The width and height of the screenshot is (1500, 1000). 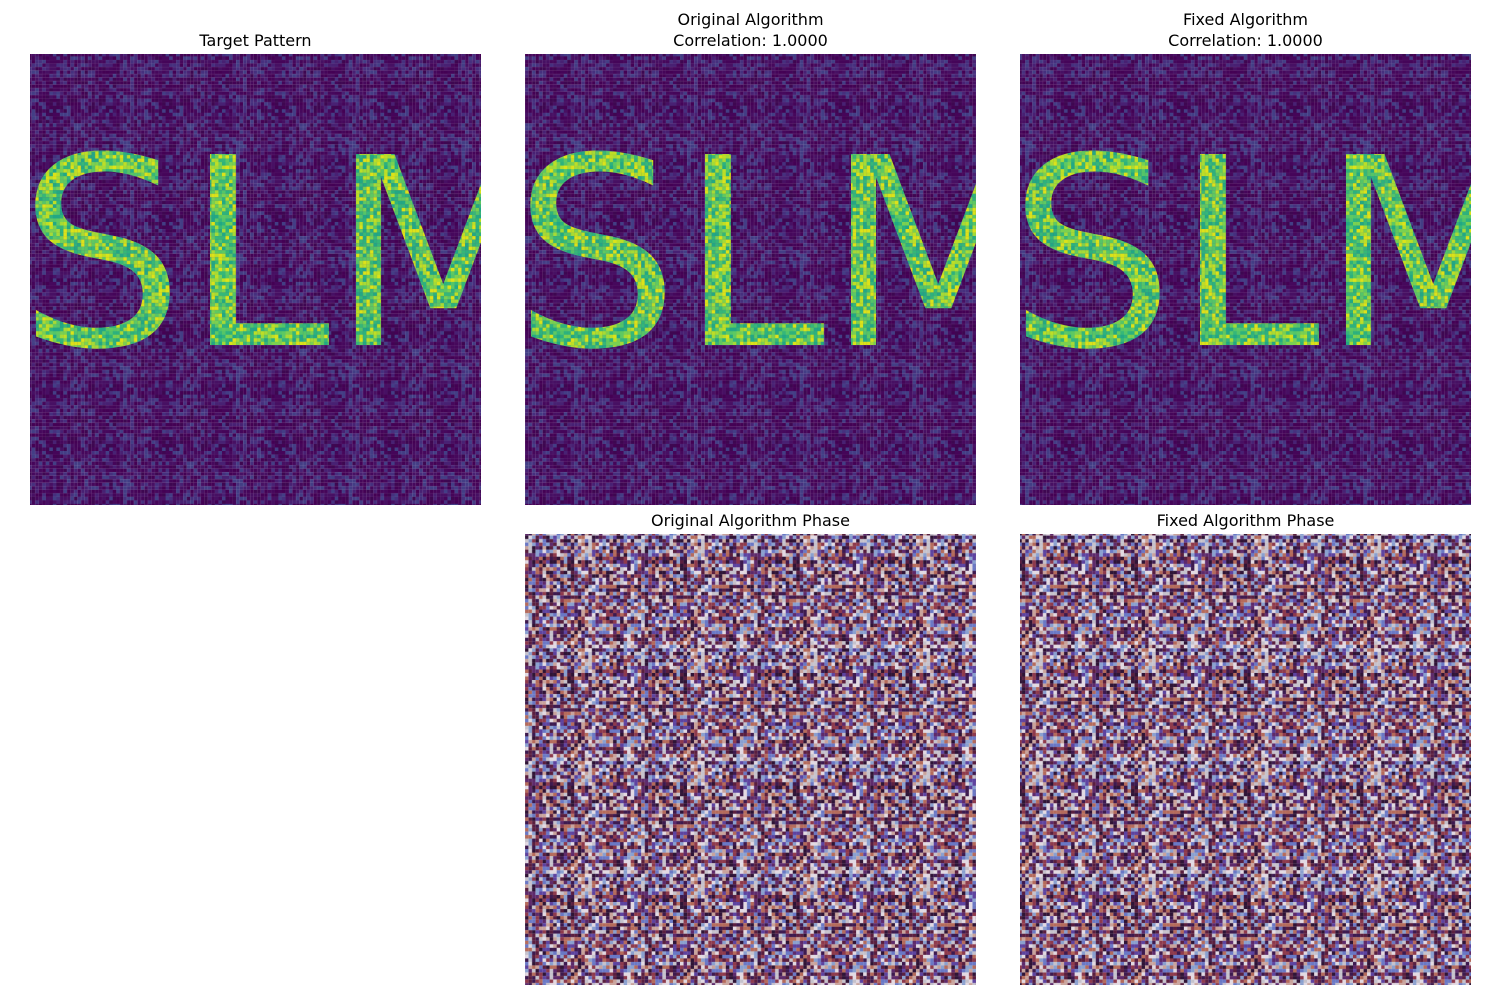 I want to click on image-panel: SLM, so click(x=1254, y=279).